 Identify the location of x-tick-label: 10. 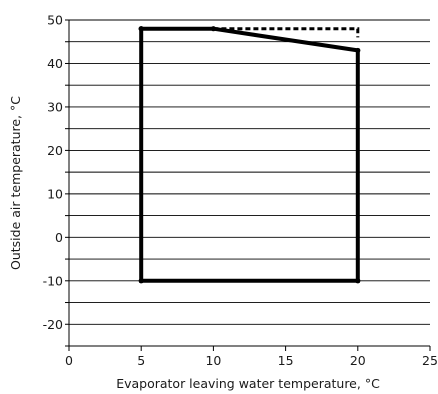
(213, 360).